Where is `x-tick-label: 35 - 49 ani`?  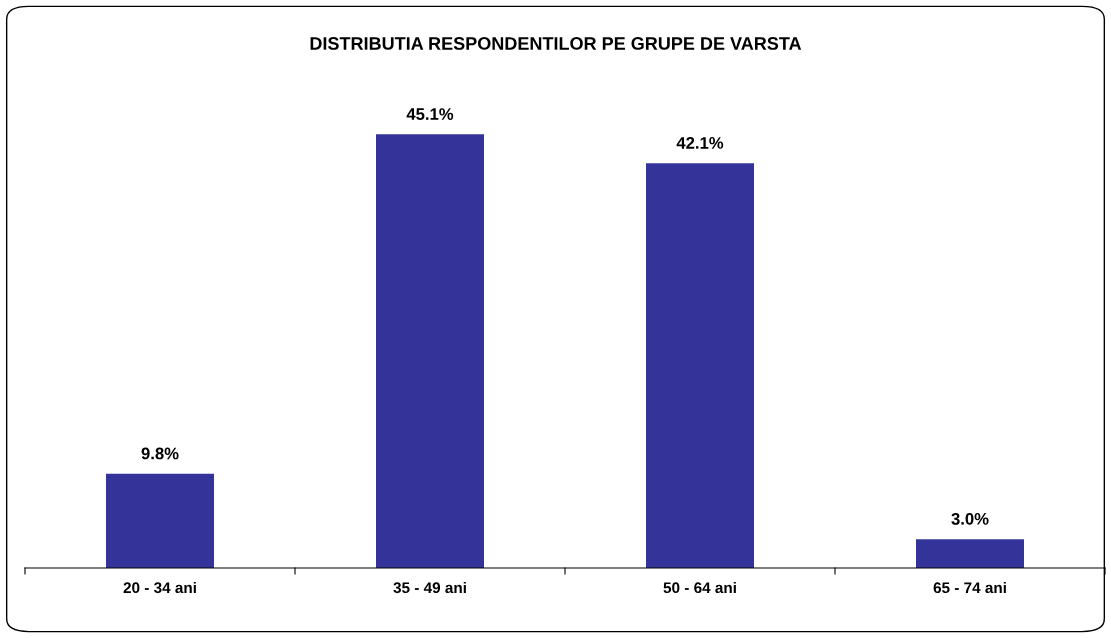
x-tick-label: 35 - 49 ani is located at coordinates (429, 587).